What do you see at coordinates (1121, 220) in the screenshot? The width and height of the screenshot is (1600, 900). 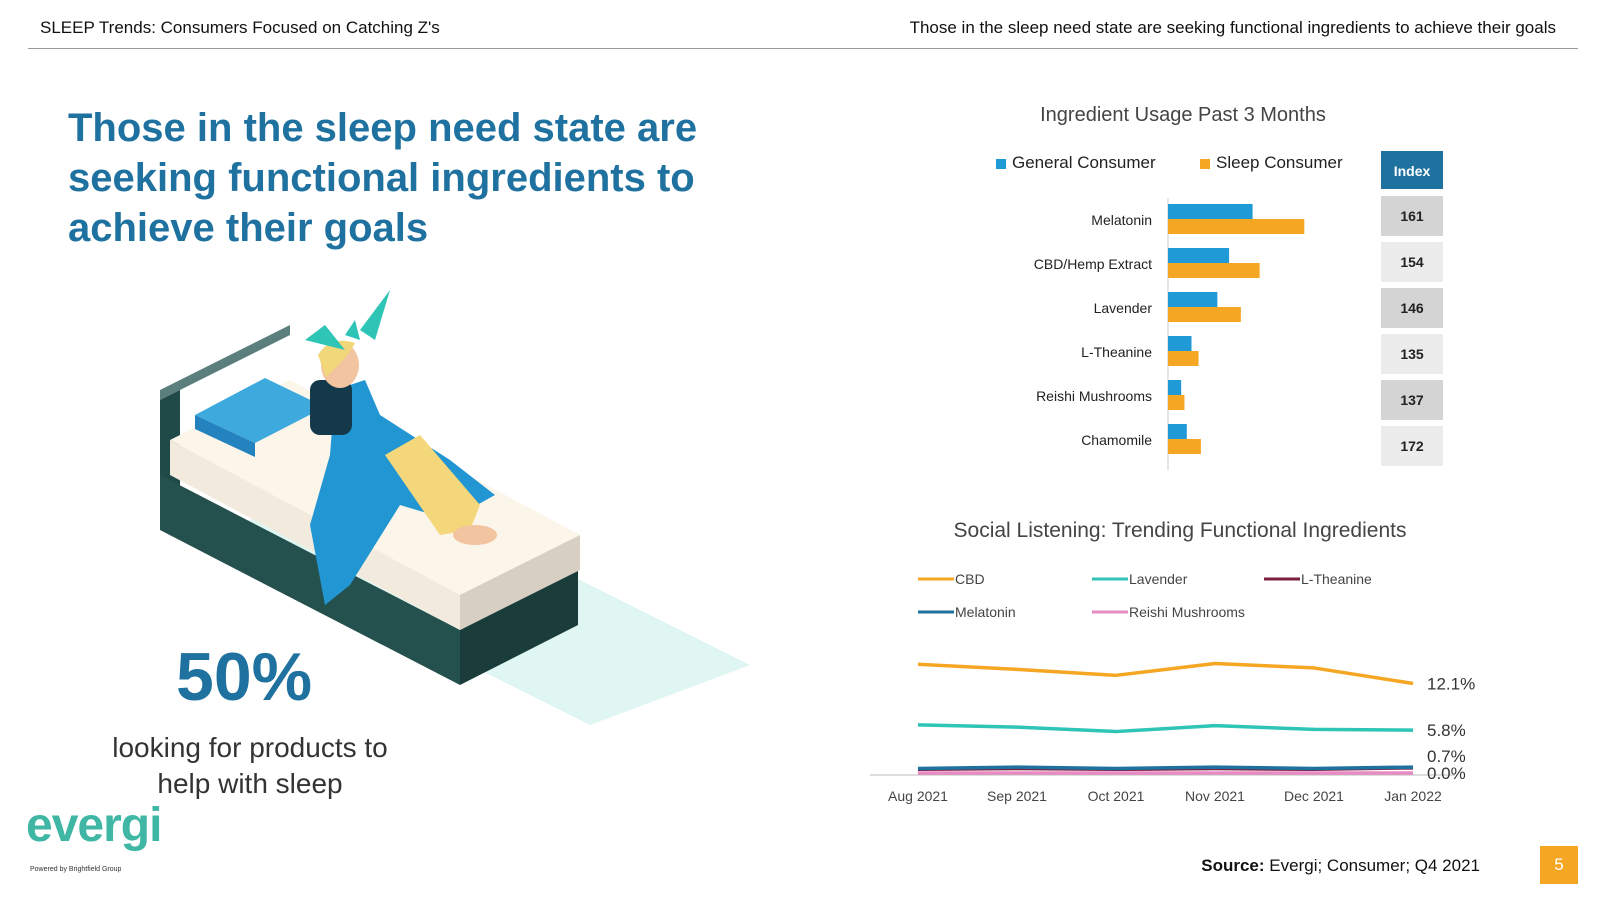 I see `bar-category-label: Melatonin` at bounding box center [1121, 220].